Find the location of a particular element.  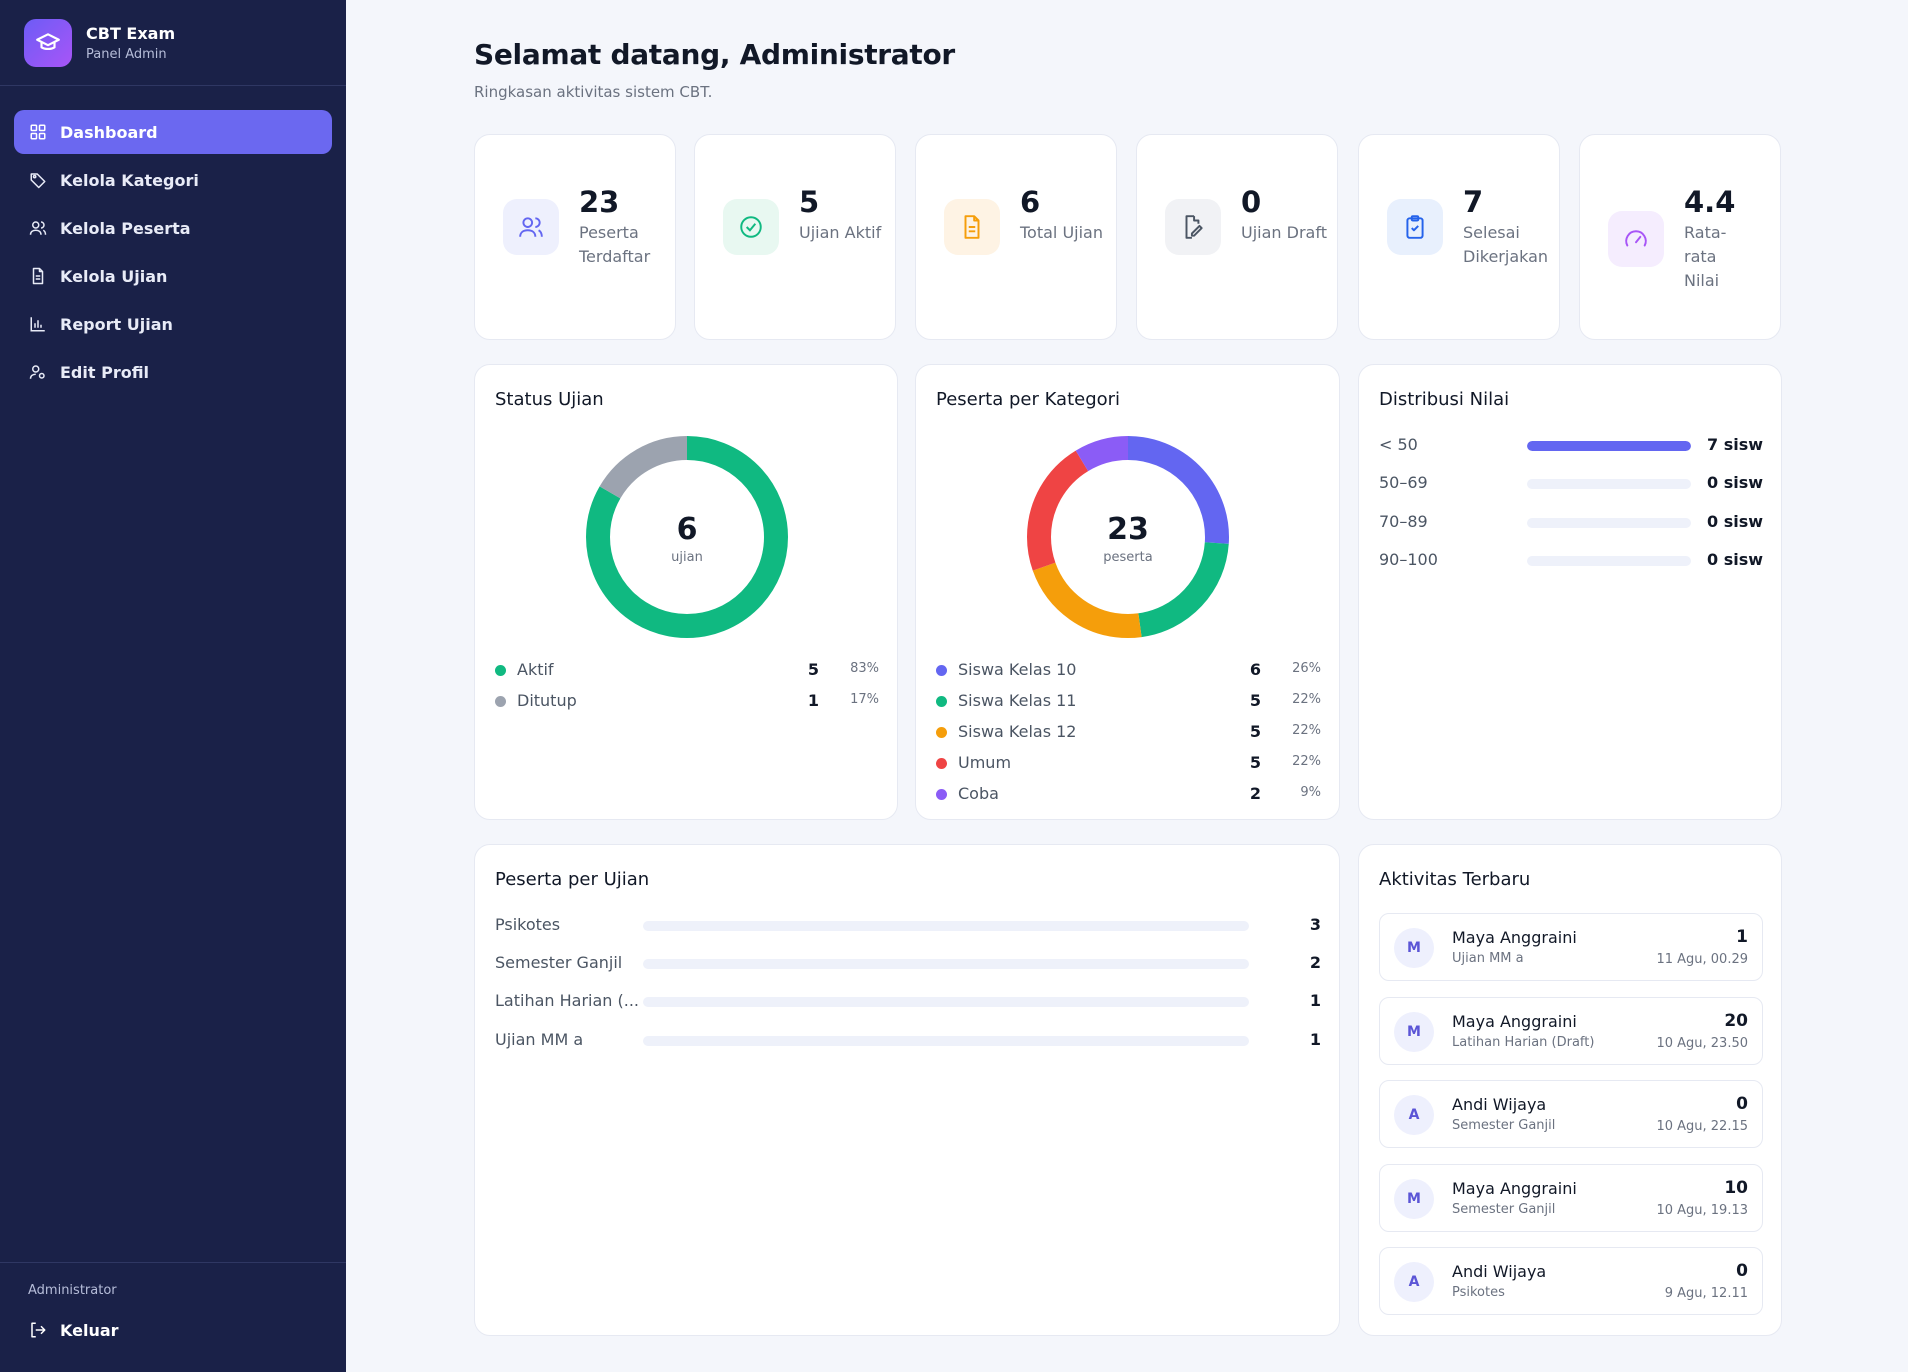

legend-percent: 9% is located at coordinates (1310, 792).